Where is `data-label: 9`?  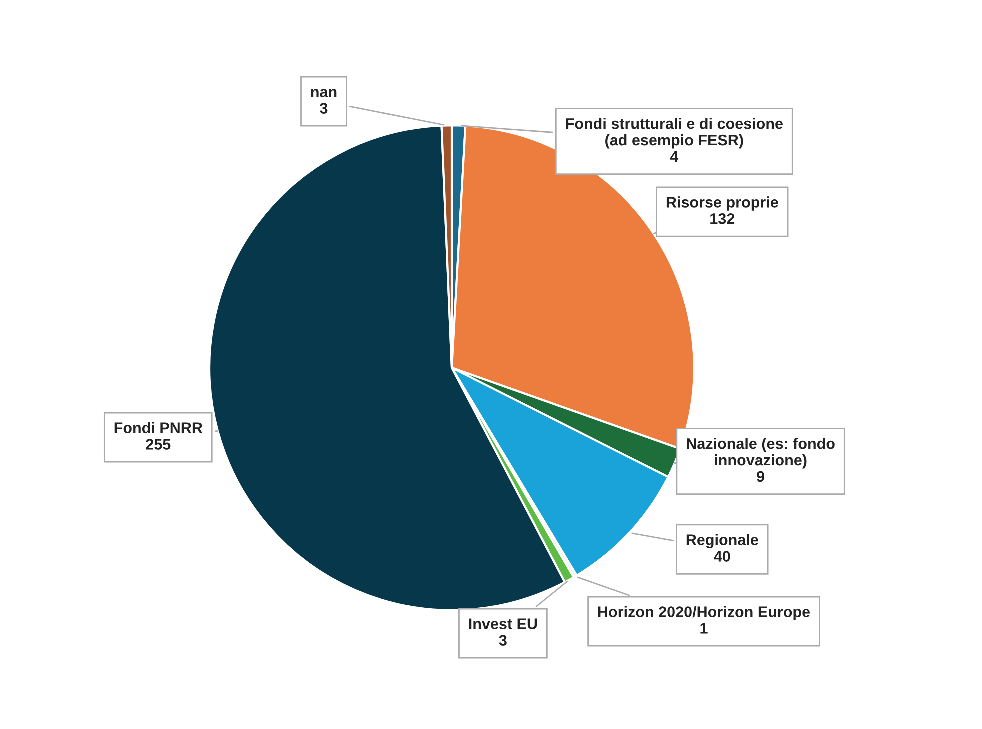 data-label: 9 is located at coordinates (760, 476).